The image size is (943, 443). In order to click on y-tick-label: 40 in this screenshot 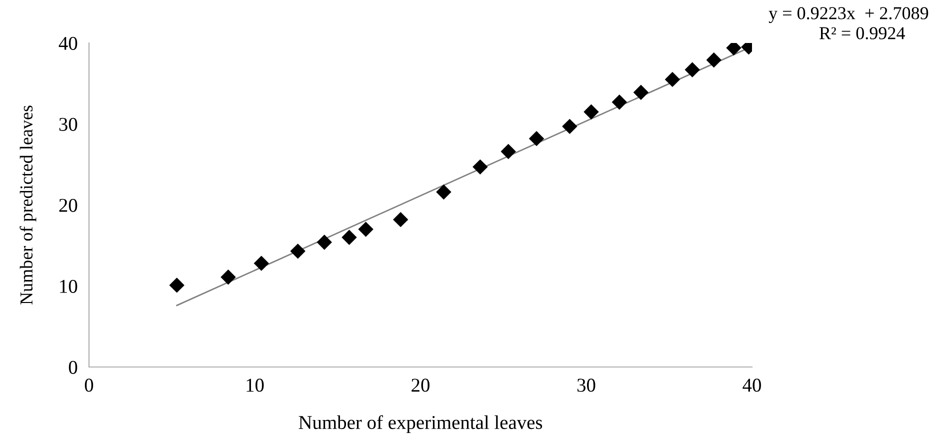, I will do `click(68, 43)`.